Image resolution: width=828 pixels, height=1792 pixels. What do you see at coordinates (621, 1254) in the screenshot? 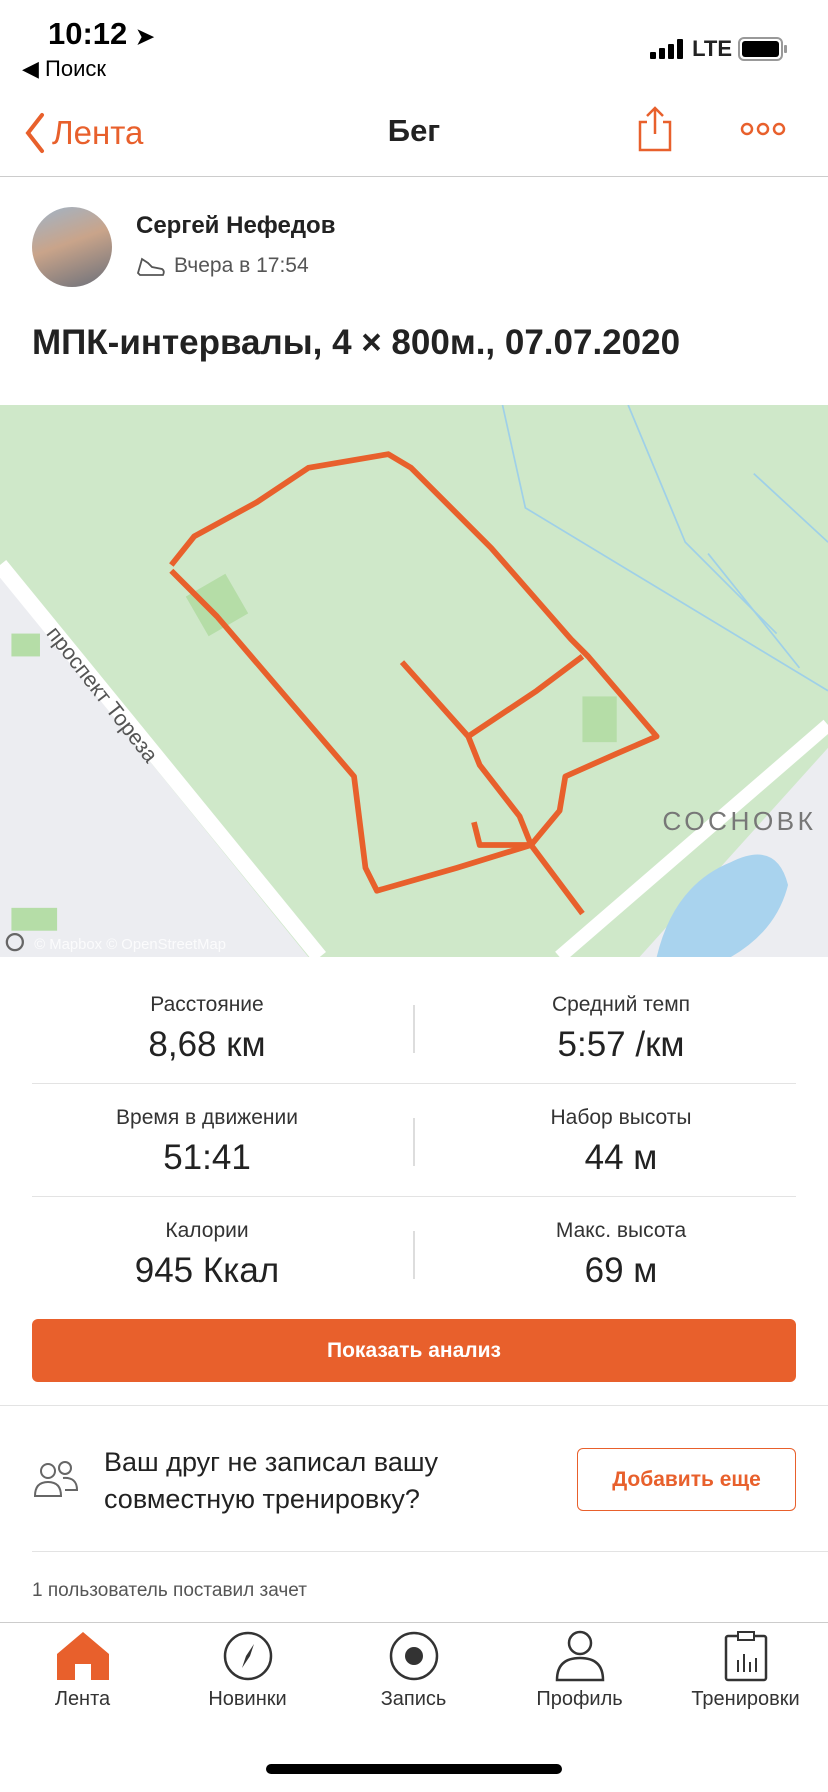
I see `stat-max-elevation: Макс. высота 69 м` at bounding box center [621, 1254].